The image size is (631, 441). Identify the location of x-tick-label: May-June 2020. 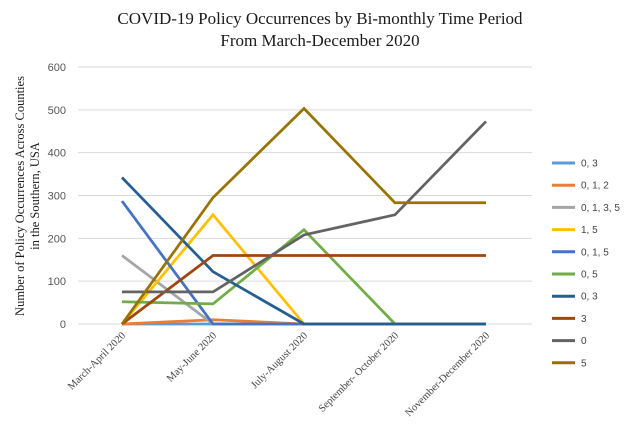
(192, 357).